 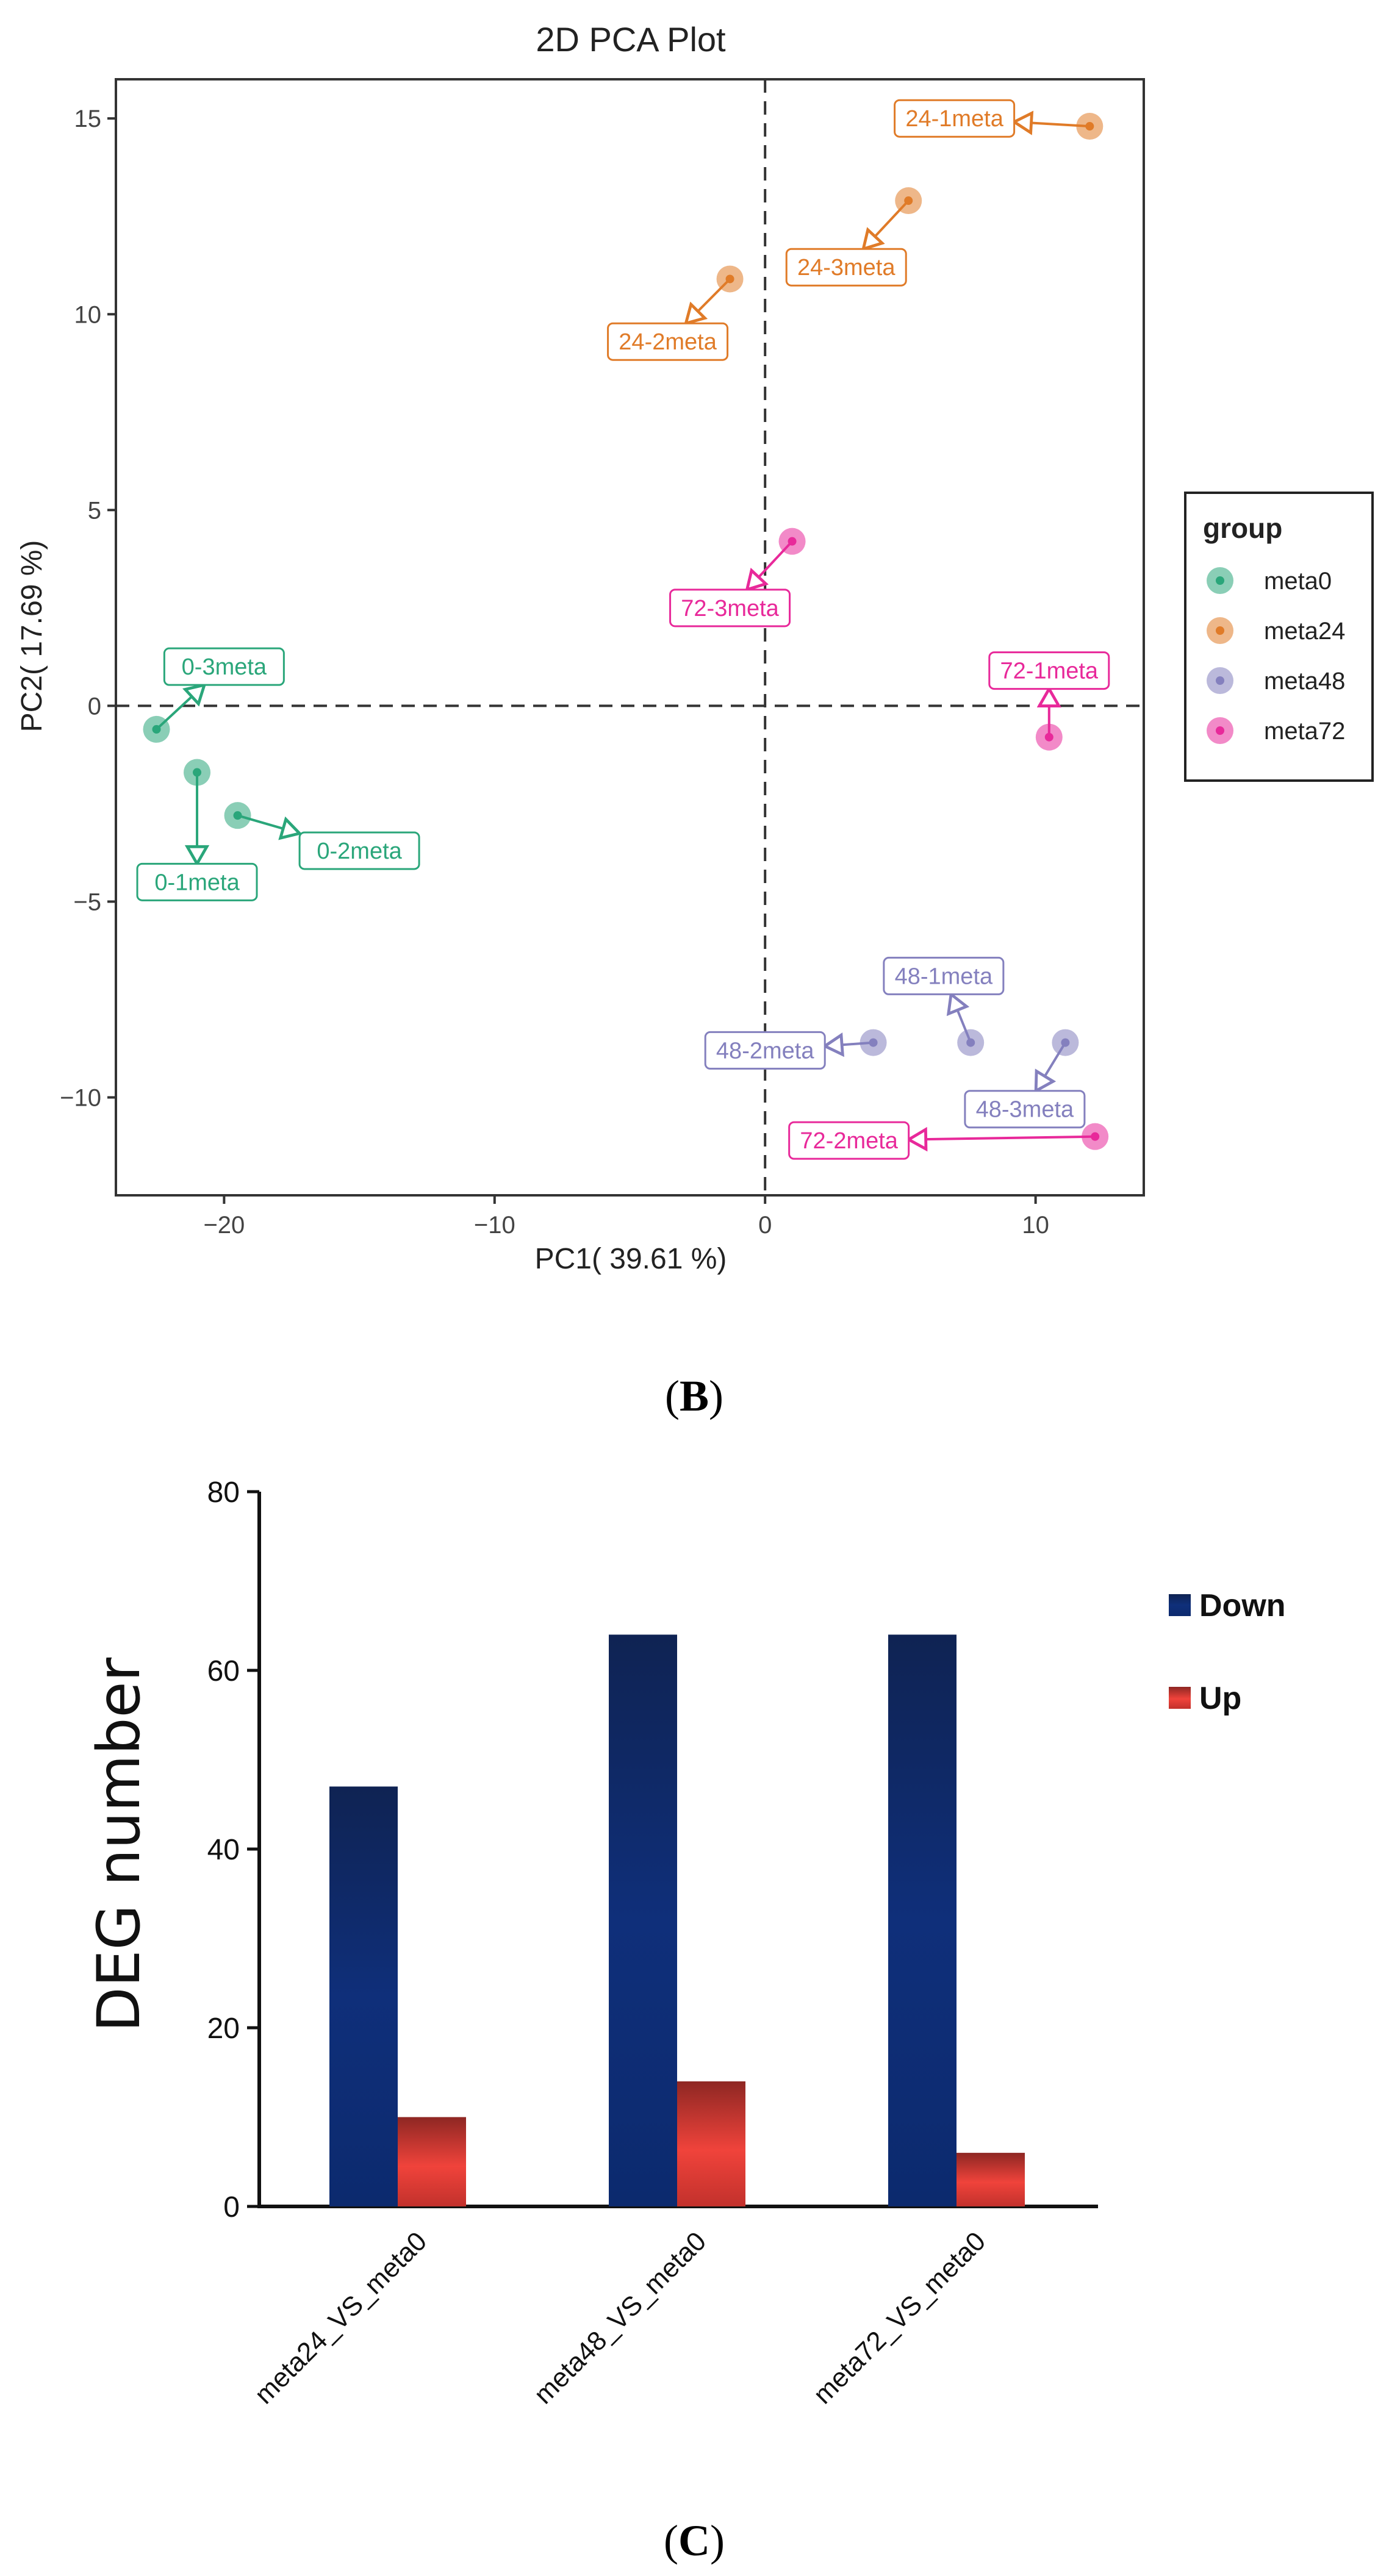 I want to click on deg-category-label: meta48_VS_meta0, so click(x=620, y=2318).